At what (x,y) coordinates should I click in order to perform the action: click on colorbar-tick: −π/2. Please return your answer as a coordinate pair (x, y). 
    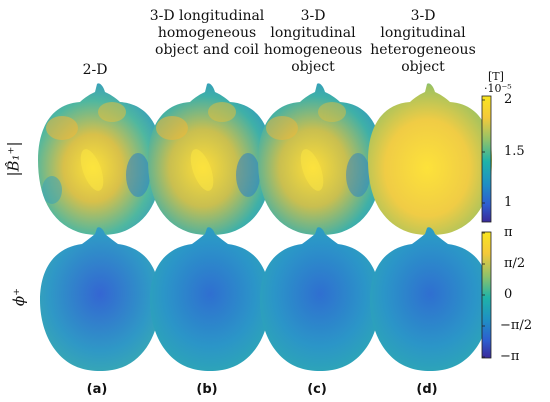
    Looking at the image, I should click on (516, 325).